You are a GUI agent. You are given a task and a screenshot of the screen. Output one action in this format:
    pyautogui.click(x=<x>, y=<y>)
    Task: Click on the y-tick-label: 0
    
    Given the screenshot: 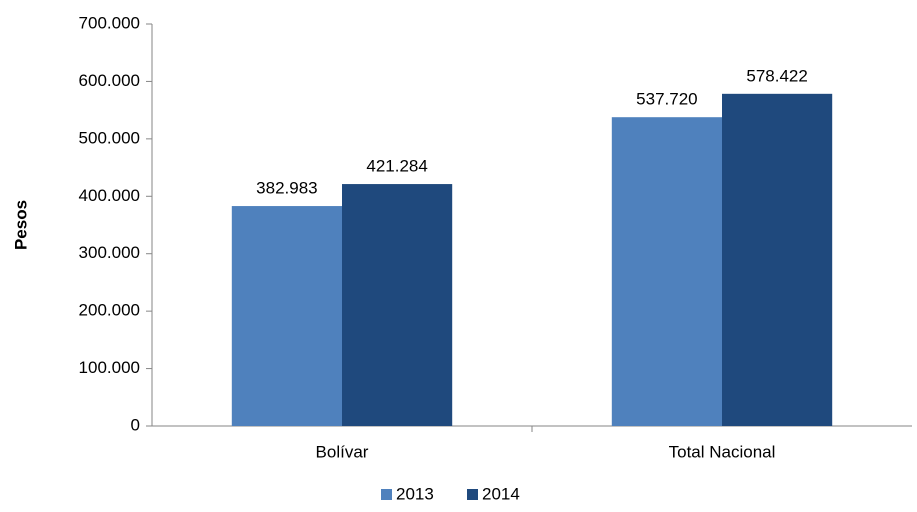 What is the action you would take?
    pyautogui.click(x=135, y=424)
    